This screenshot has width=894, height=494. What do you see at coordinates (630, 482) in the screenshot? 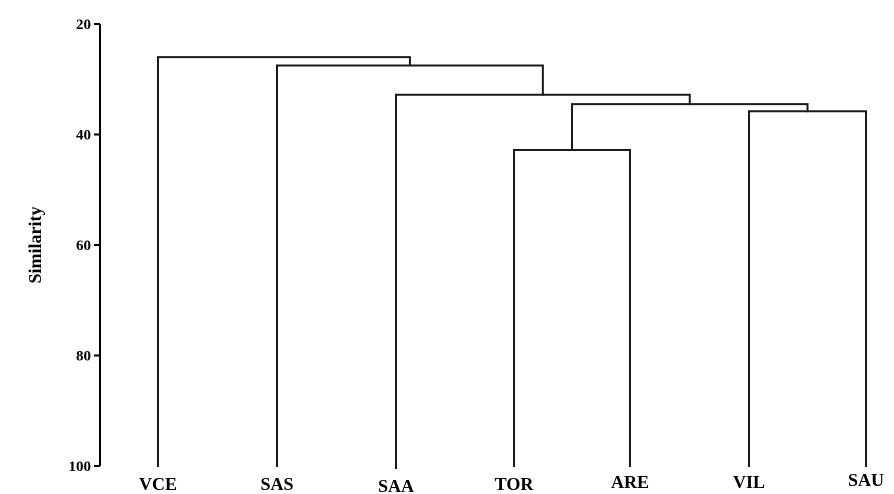
I see `leaf-label-are: ARE` at bounding box center [630, 482].